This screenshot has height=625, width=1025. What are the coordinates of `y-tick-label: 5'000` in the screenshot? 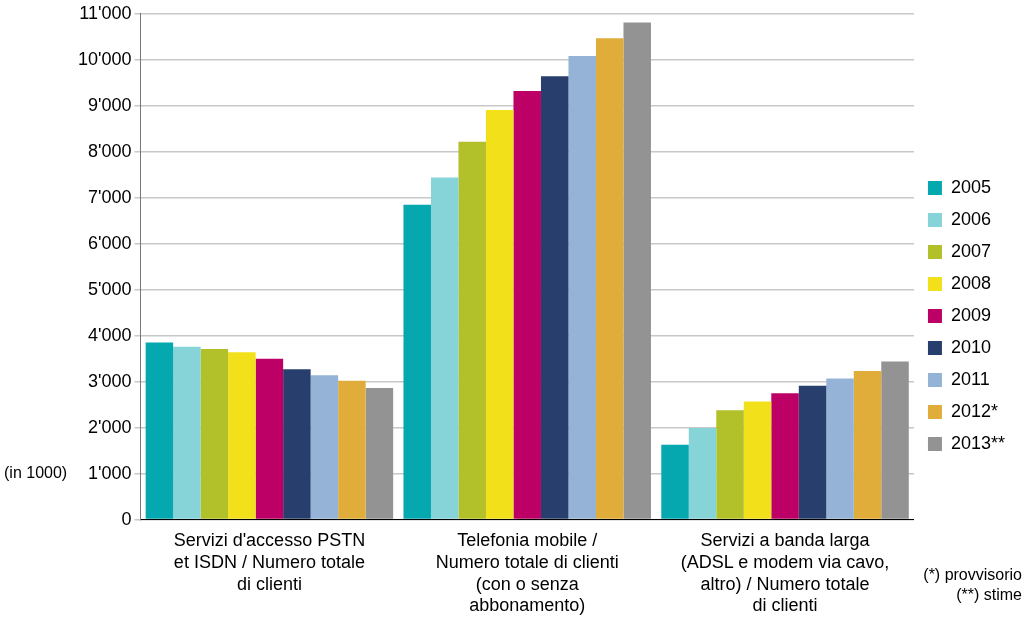 It's located at (110, 288).